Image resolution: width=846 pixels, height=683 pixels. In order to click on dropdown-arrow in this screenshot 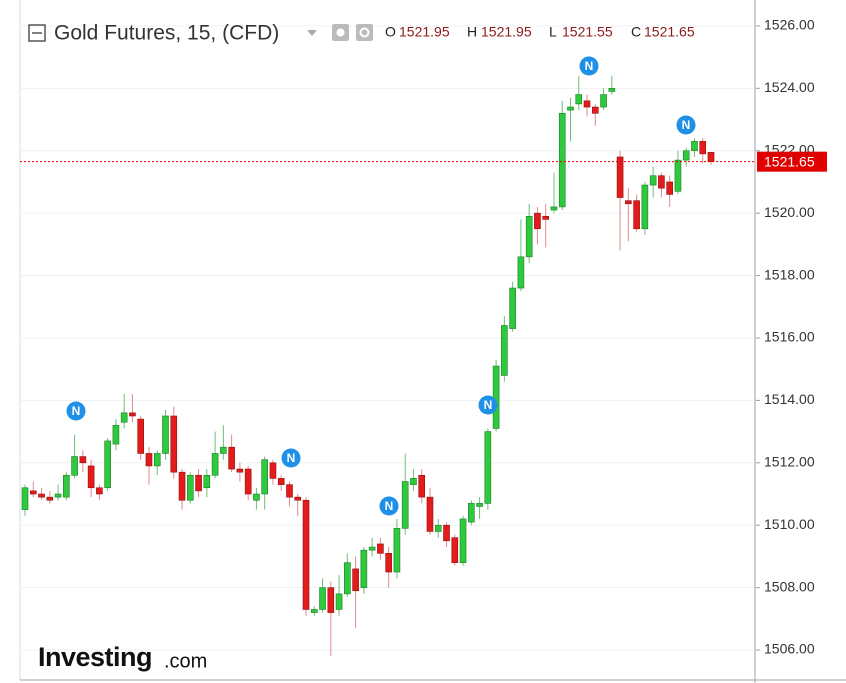, I will do `click(312, 33)`.